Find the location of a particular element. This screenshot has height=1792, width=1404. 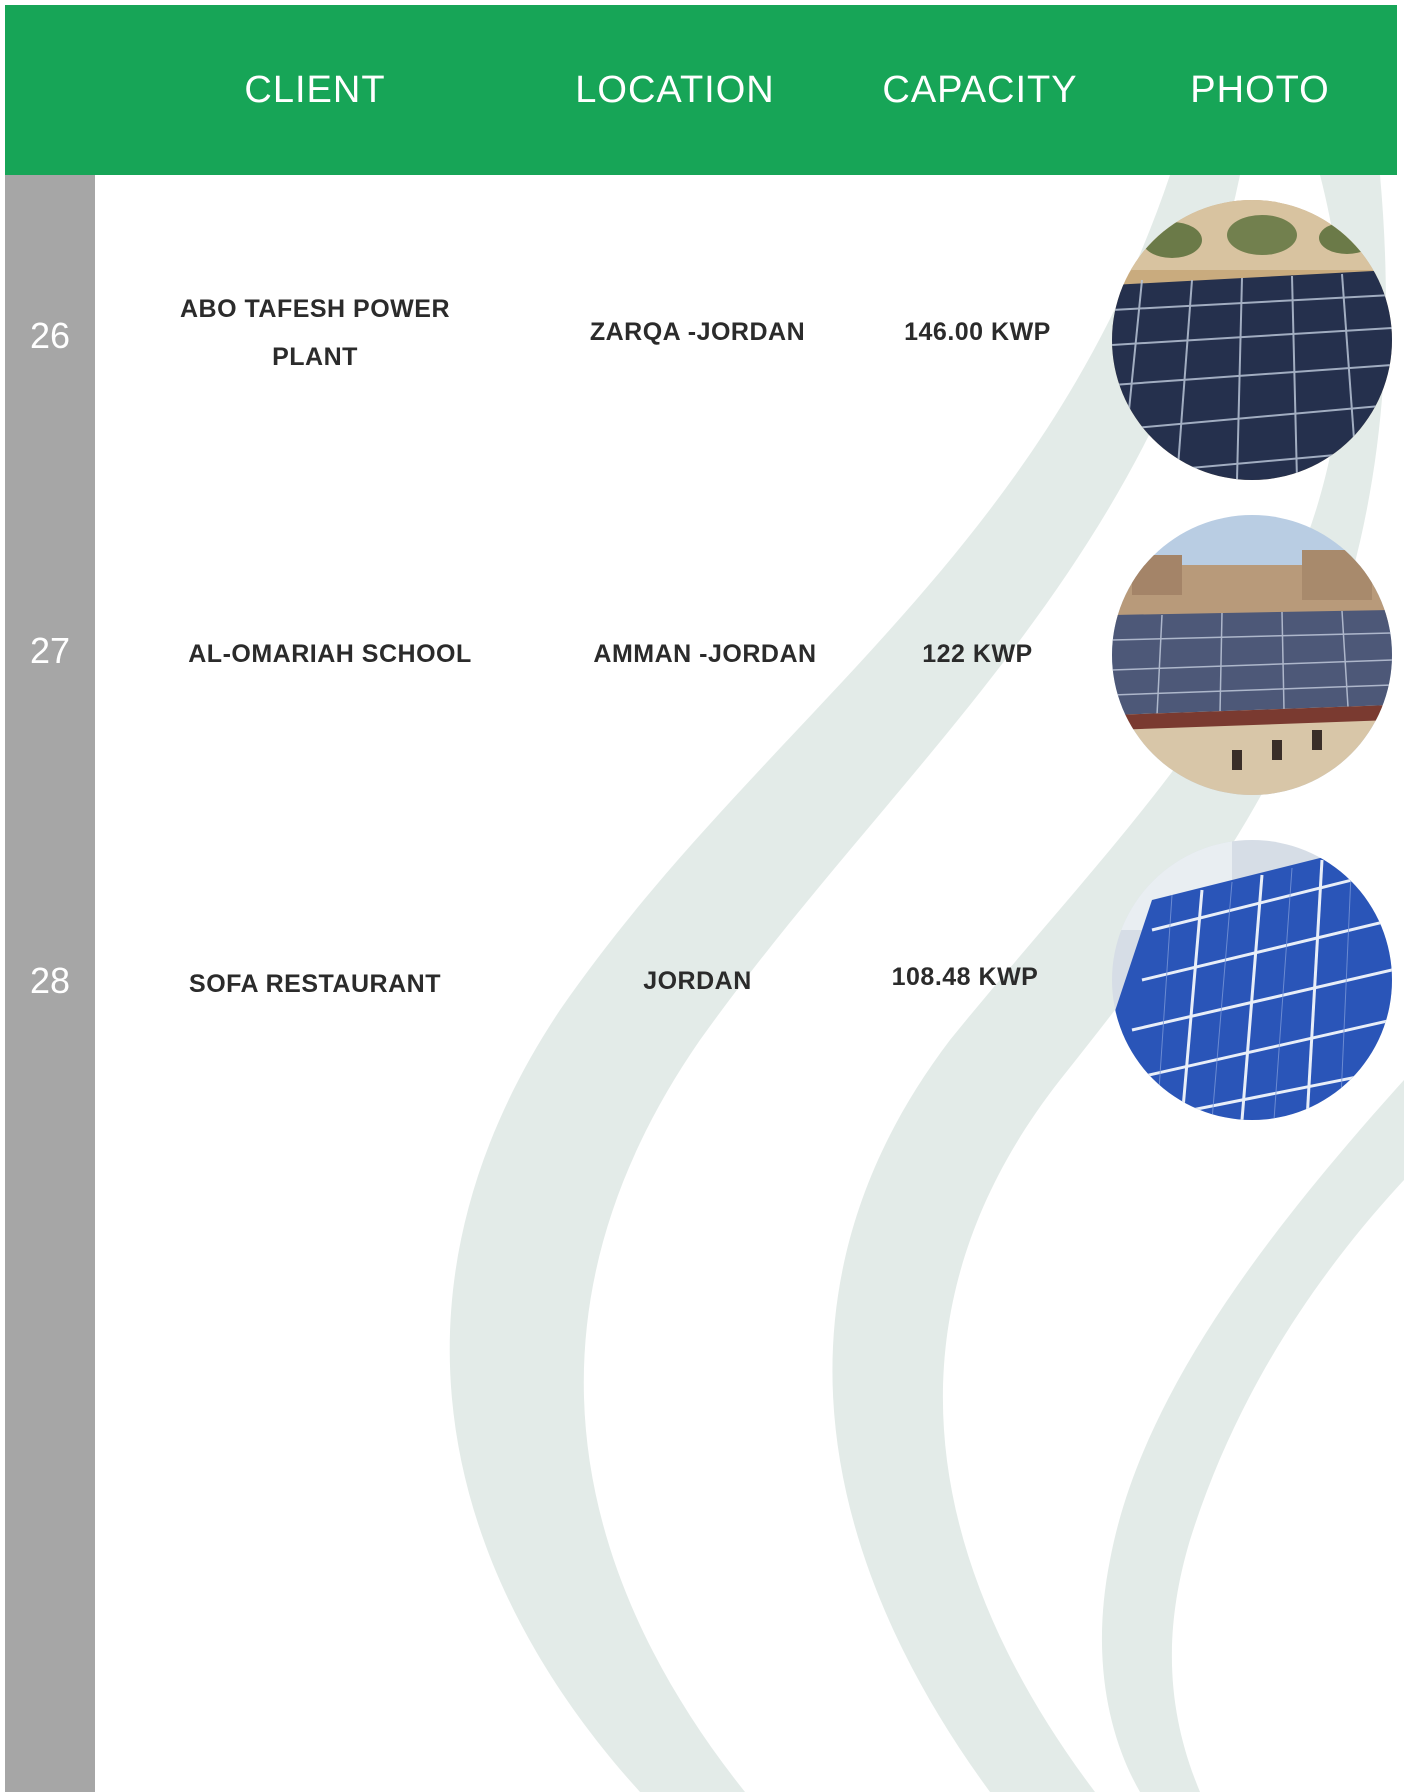

client-name-line: SOFA RESTAURANT is located at coordinates (315, 984).